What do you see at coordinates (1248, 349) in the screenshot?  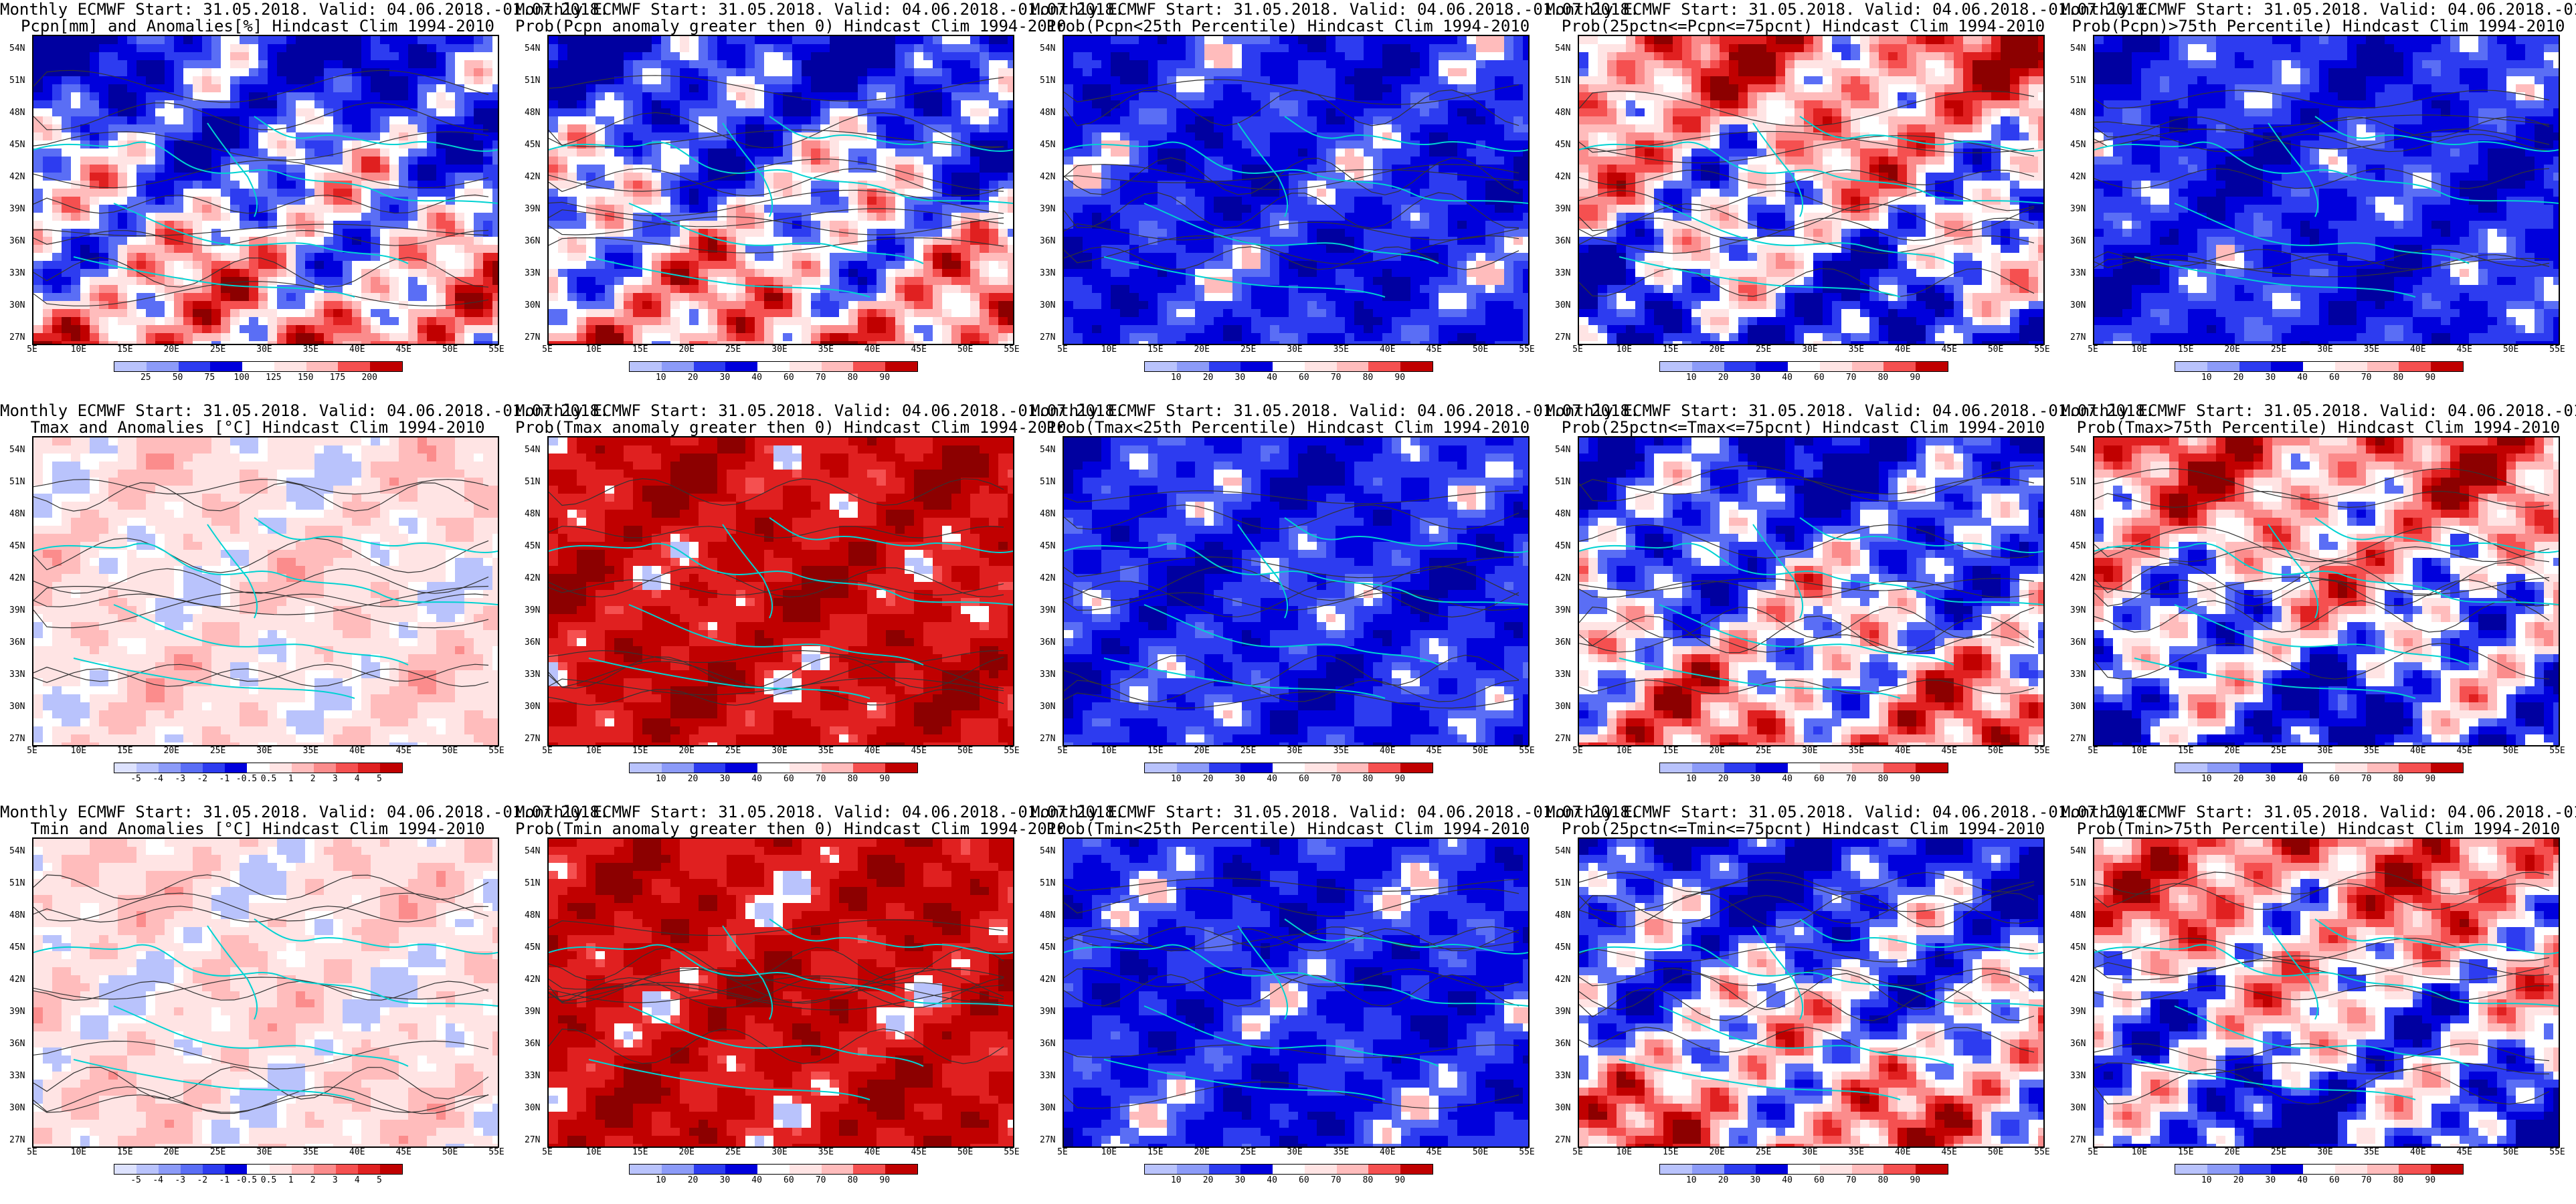 I see `lon-label: 25E` at bounding box center [1248, 349].